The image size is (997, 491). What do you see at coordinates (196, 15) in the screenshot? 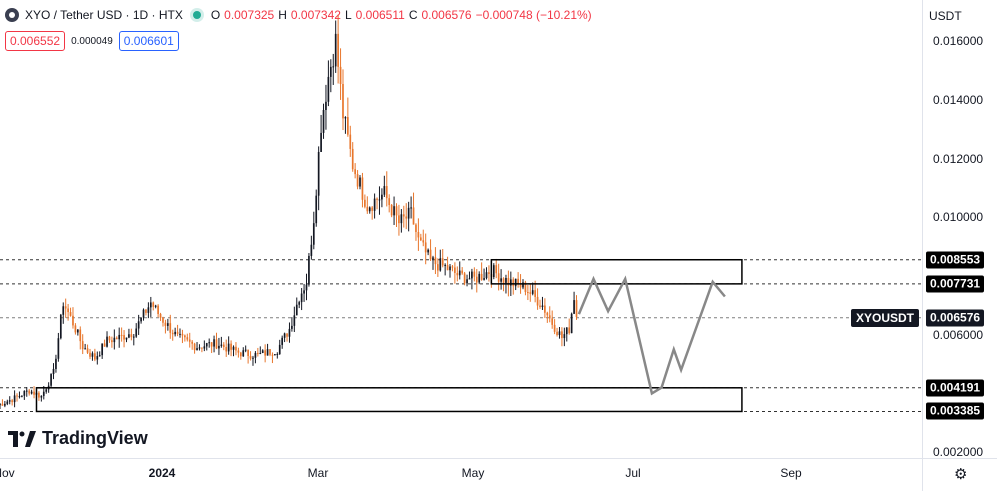
I see `market-status-icon` at bounding box center [196, 15].